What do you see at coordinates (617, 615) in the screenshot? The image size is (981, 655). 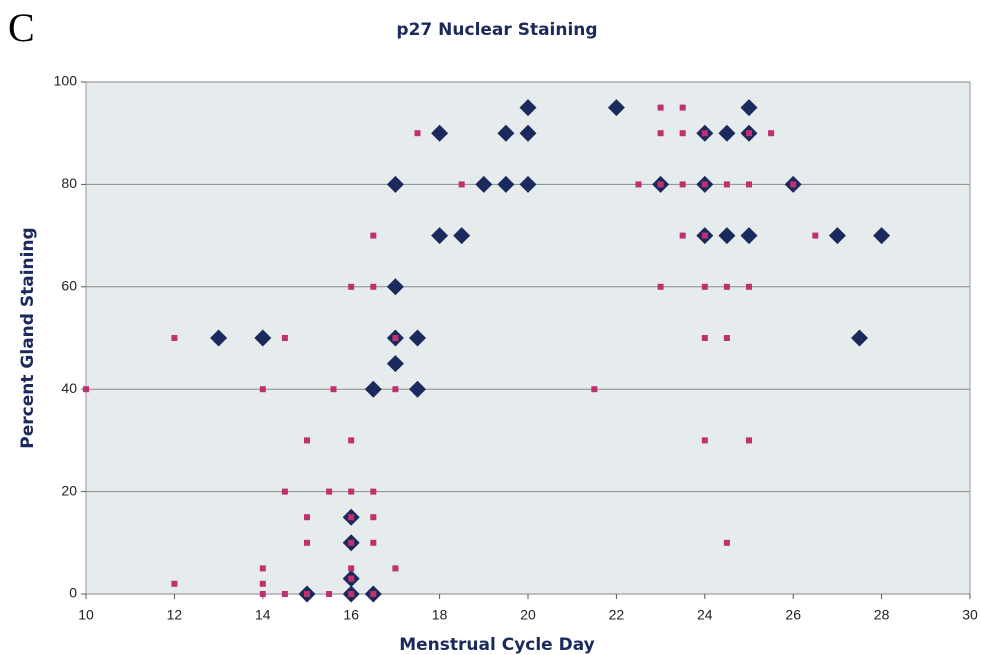 I see `x-tick-label: 22` at bounding box center [617, 615].